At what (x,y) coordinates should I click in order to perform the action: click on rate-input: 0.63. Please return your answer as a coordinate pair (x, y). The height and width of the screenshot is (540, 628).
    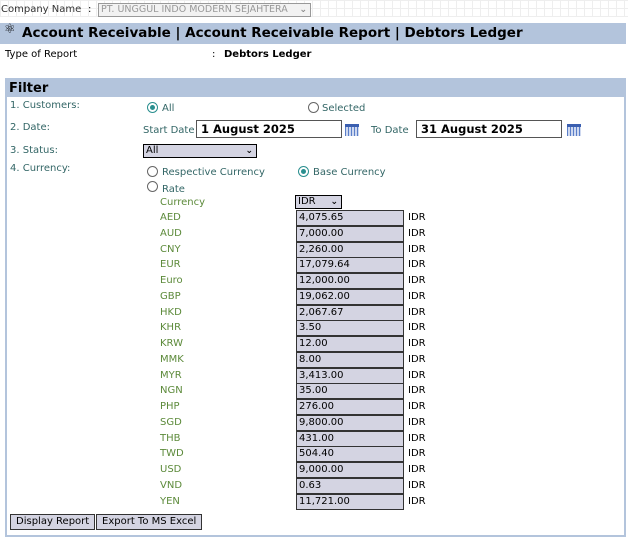
    Looking at the image, I should click on (350, 485).